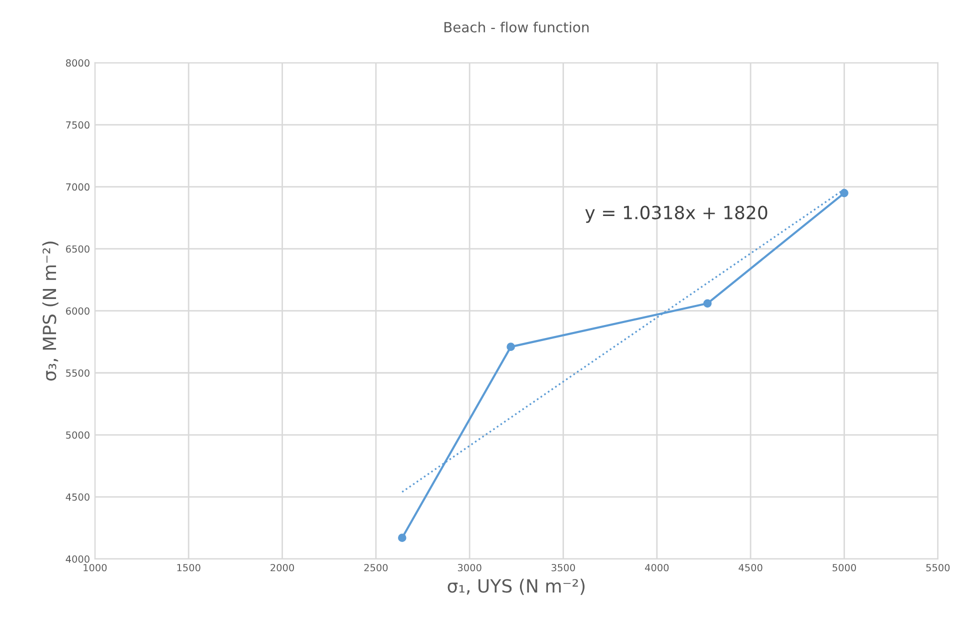 The width and height of the screenshot is (959, 628). I want to click on y-tick-label: 5000, so click(78, 435).